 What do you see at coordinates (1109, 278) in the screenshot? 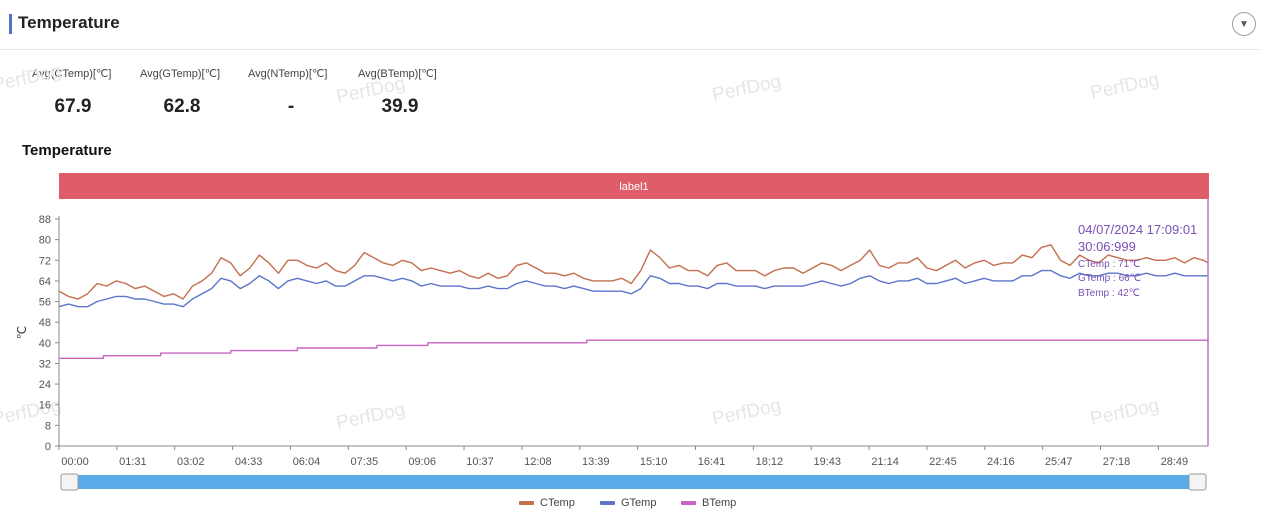
I see `tooltip-gtemp: GTemp : 66℃` at bounding box center [1109, 278].